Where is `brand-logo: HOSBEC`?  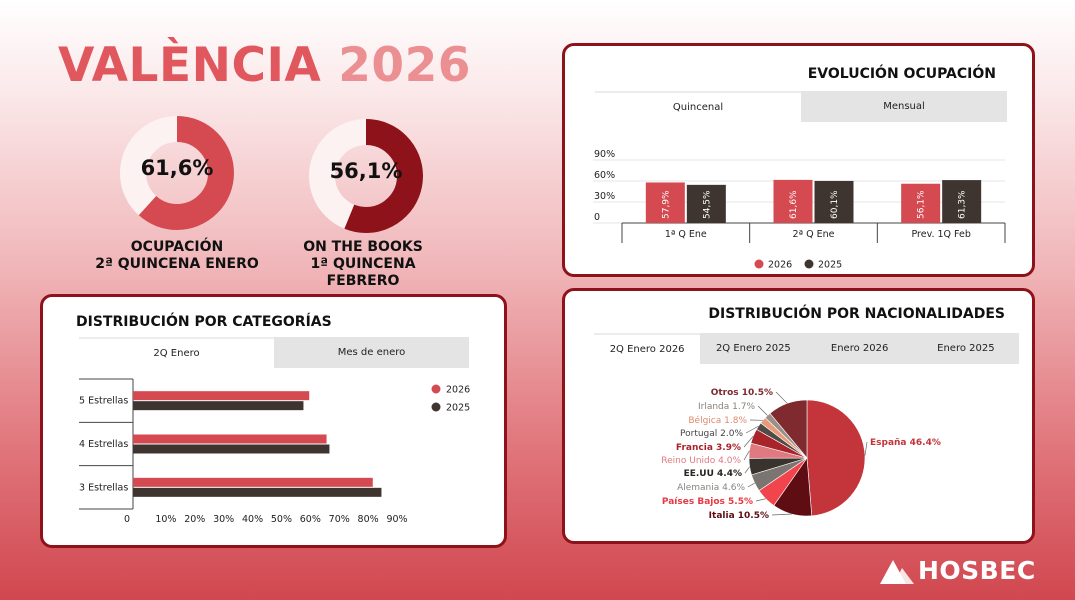 brand-logo: HOSBEC is located at coordinates (958, 570).